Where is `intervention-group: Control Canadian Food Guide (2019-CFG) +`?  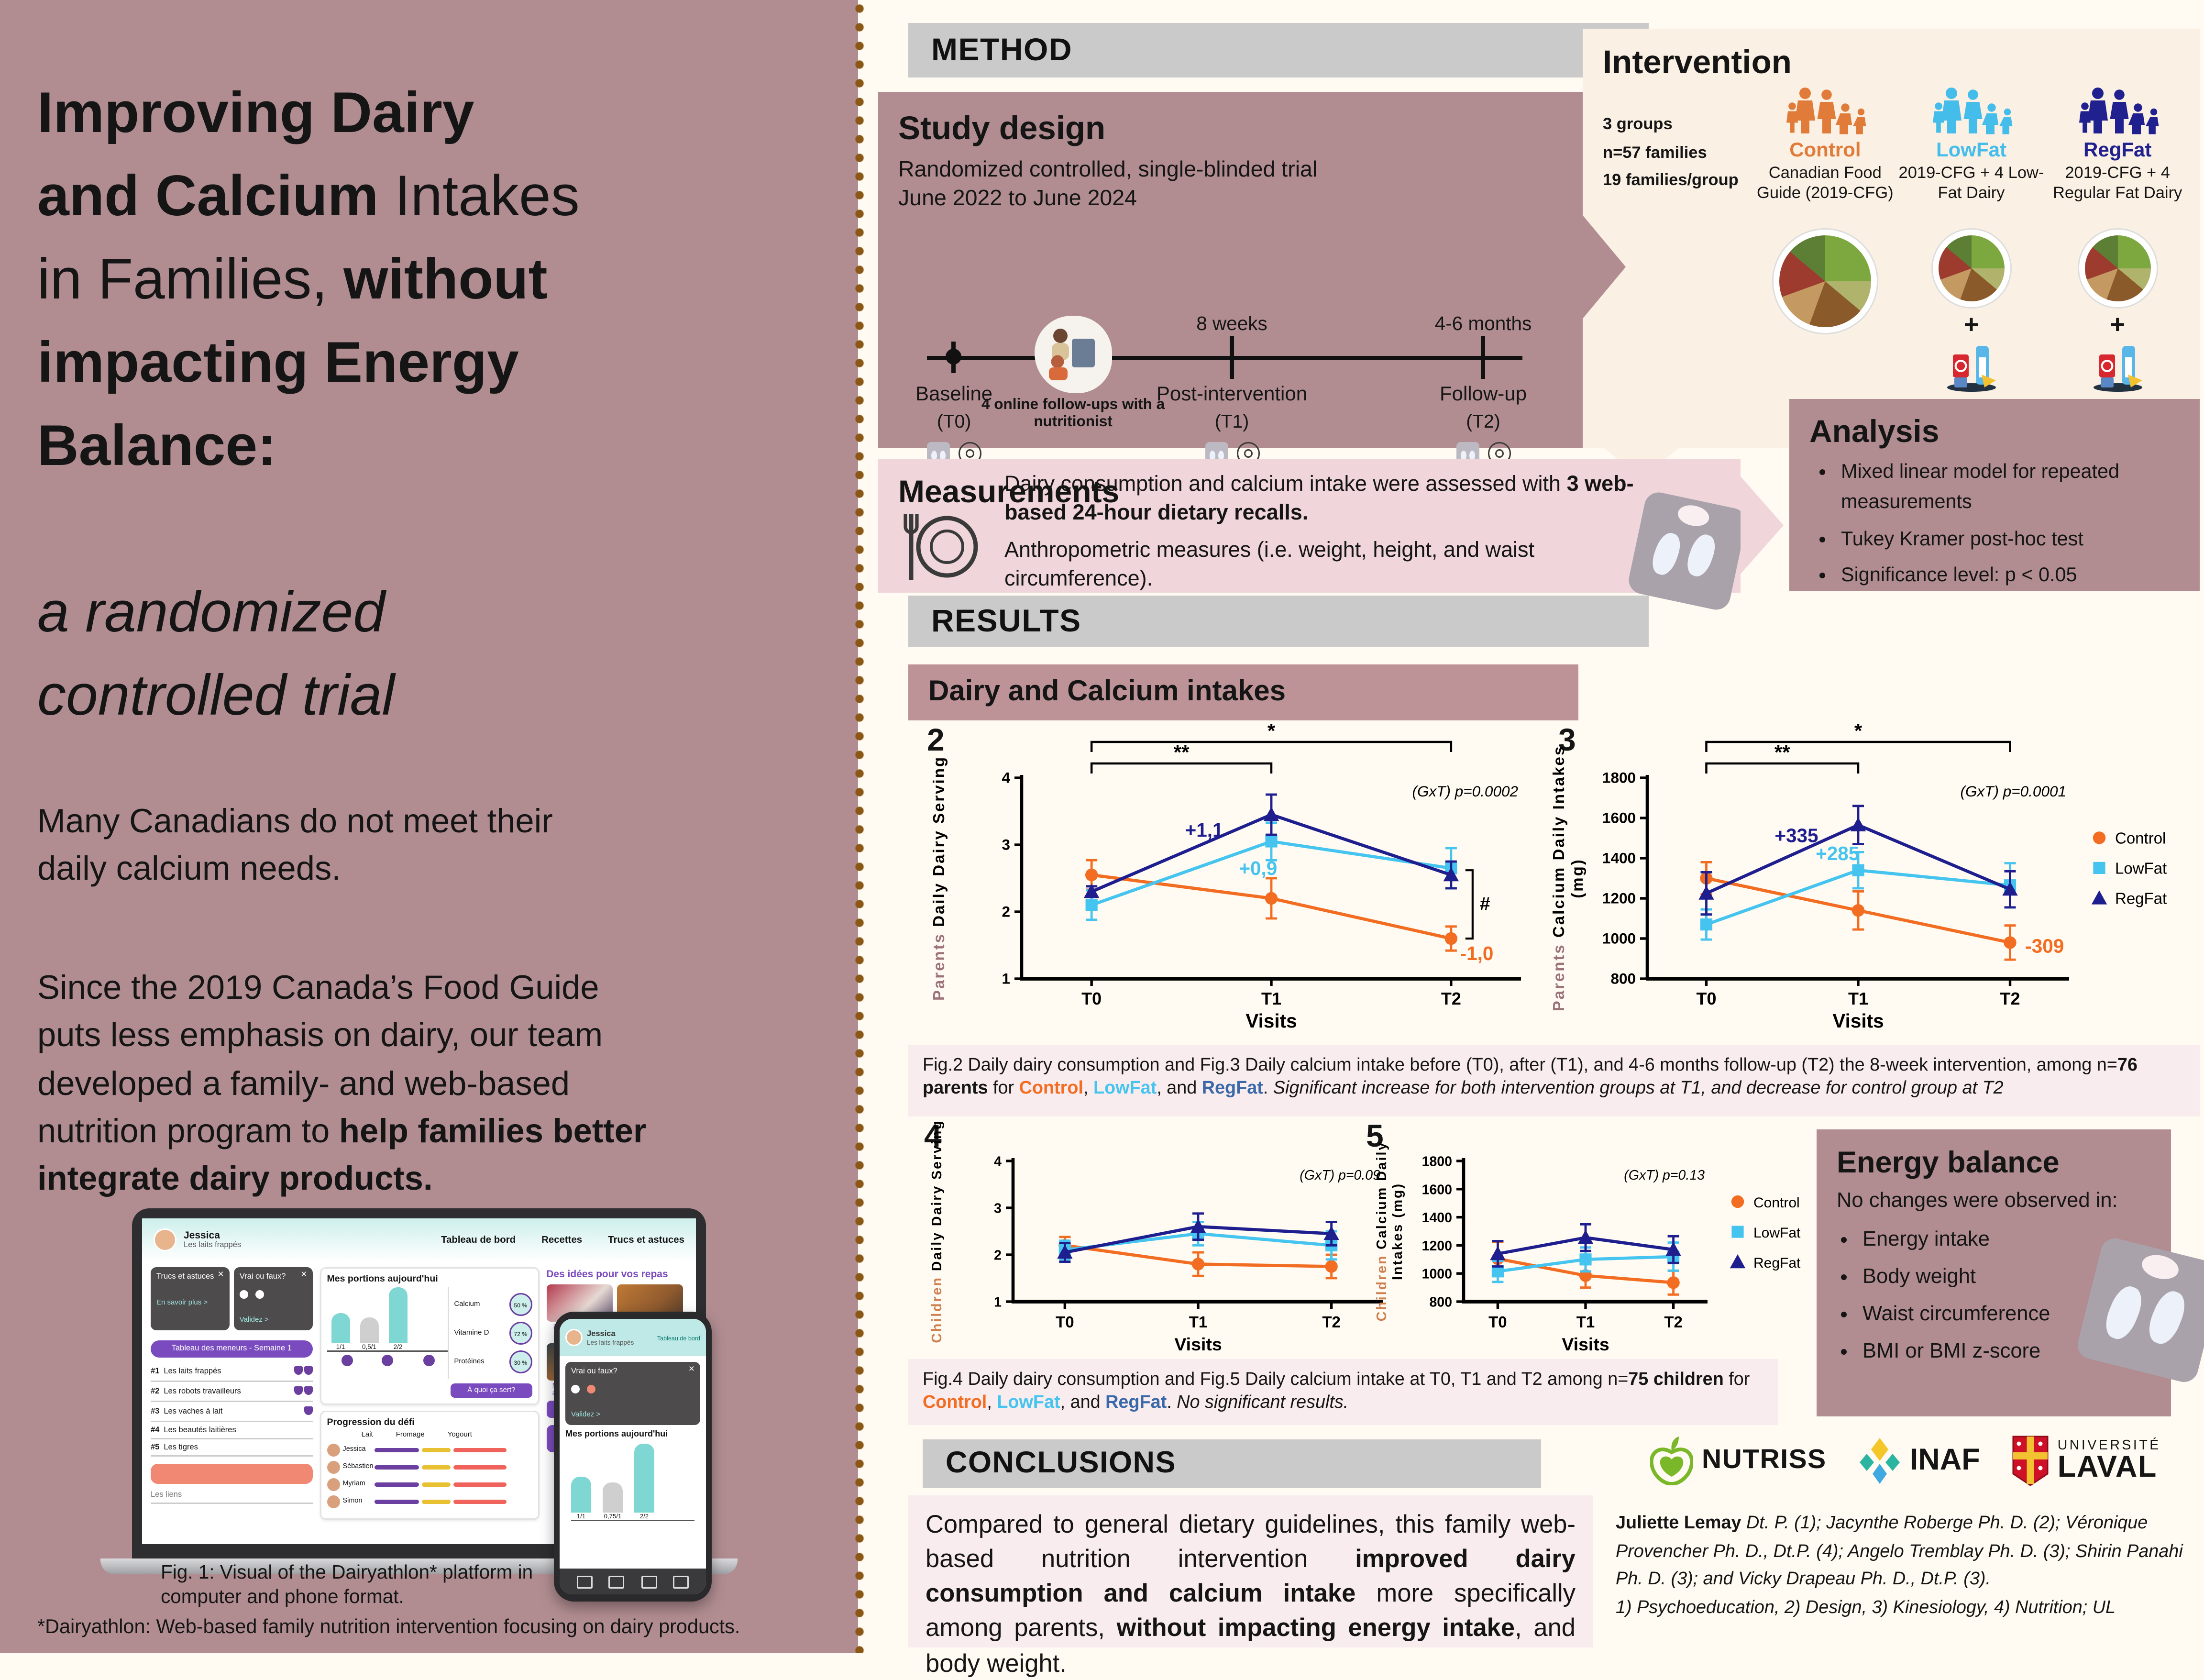 intervention-group: Control Canadian Food Guide (2019-CFG) + is located at coordinates (1825, 252).